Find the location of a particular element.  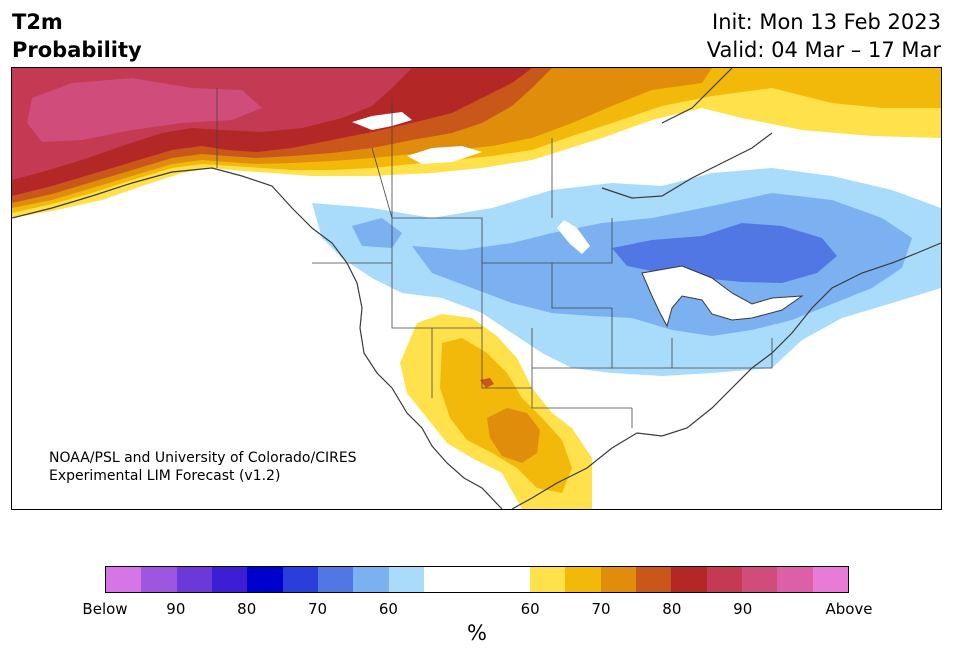

probability-colorbar is located at coordinates (477, 579).